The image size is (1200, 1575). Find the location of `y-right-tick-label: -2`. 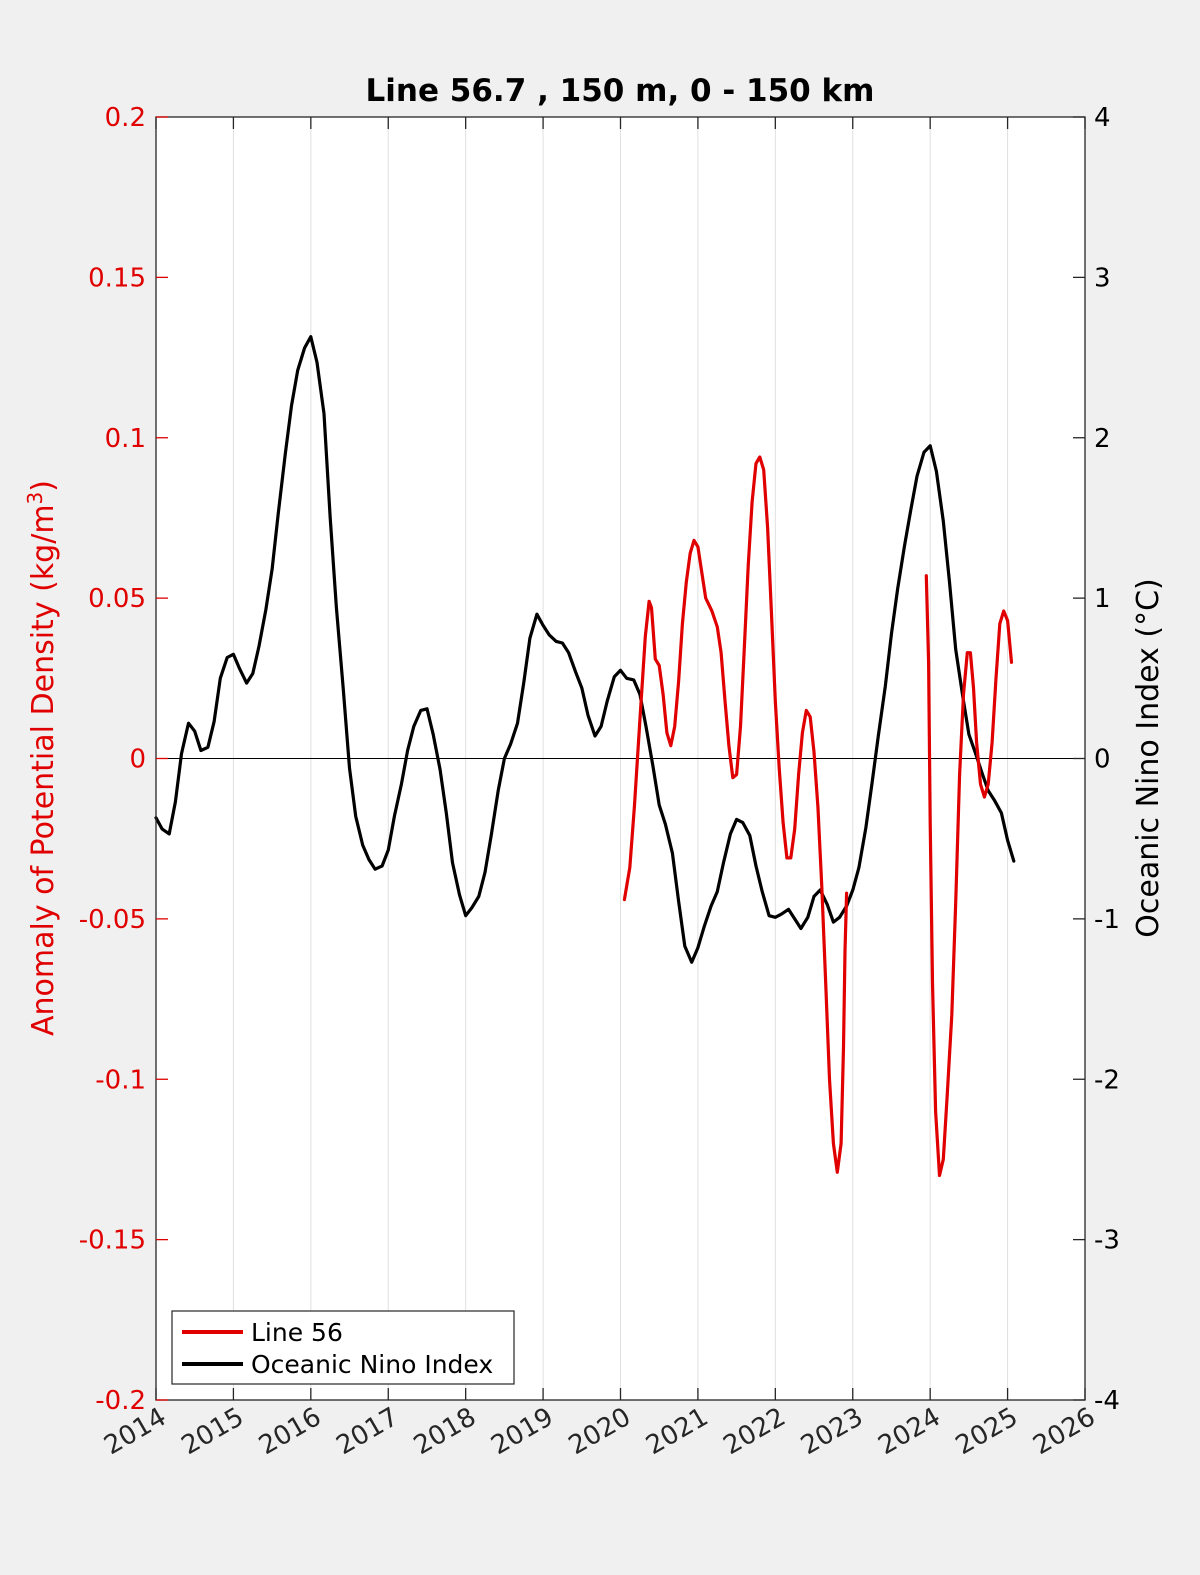

y-right-tick-label: -2 is located at coordinates (1107, 1080).